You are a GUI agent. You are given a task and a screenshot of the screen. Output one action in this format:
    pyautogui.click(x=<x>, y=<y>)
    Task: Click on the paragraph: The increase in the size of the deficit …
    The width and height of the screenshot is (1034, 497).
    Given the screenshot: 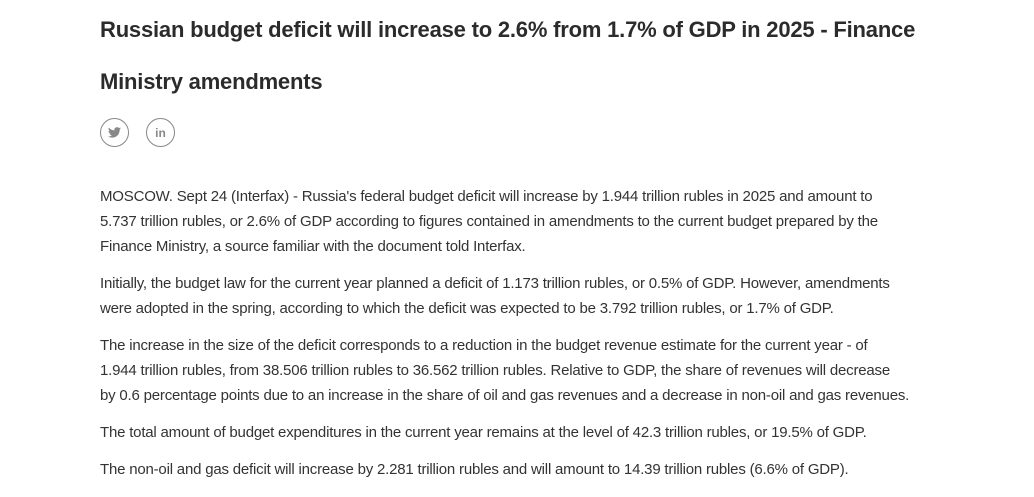 What is the action you would take?
    pyautogui.click(x=504, y=370)
    